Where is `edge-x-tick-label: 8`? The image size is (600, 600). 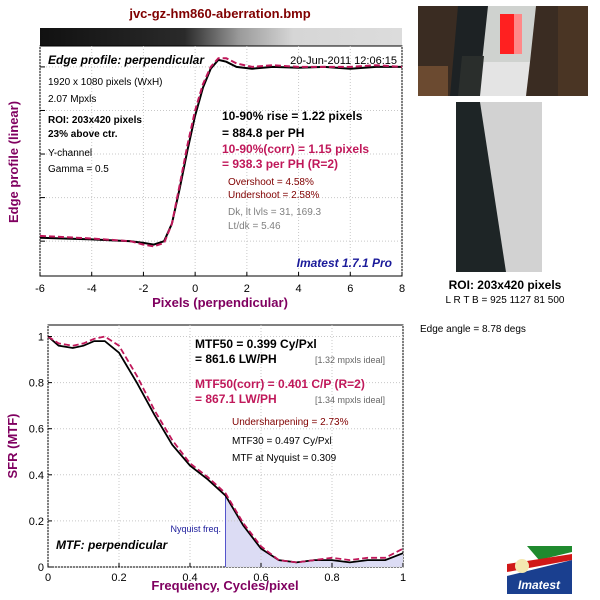 edge-x-tick-label: 8 is located at coordinates (402, 289).